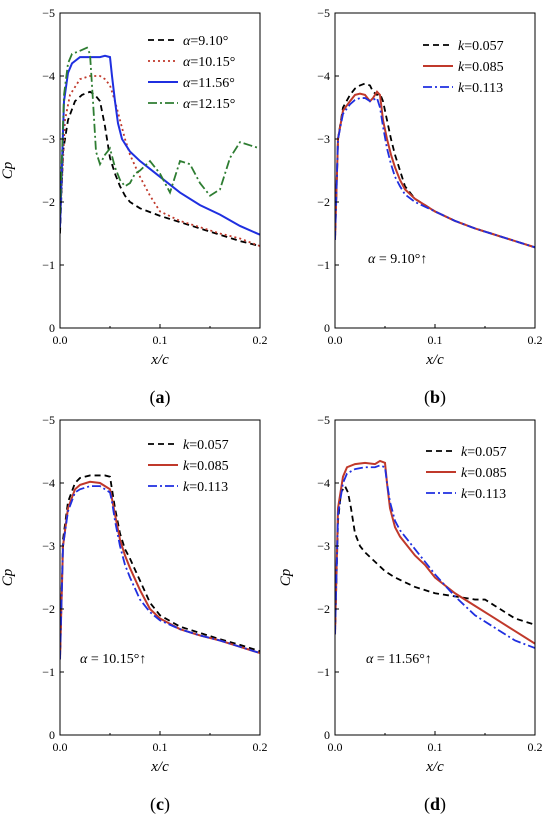 This screenshot has height=823, width=550. I want to click on x-tick-label-d-1: 0.1, so click(435, 747).